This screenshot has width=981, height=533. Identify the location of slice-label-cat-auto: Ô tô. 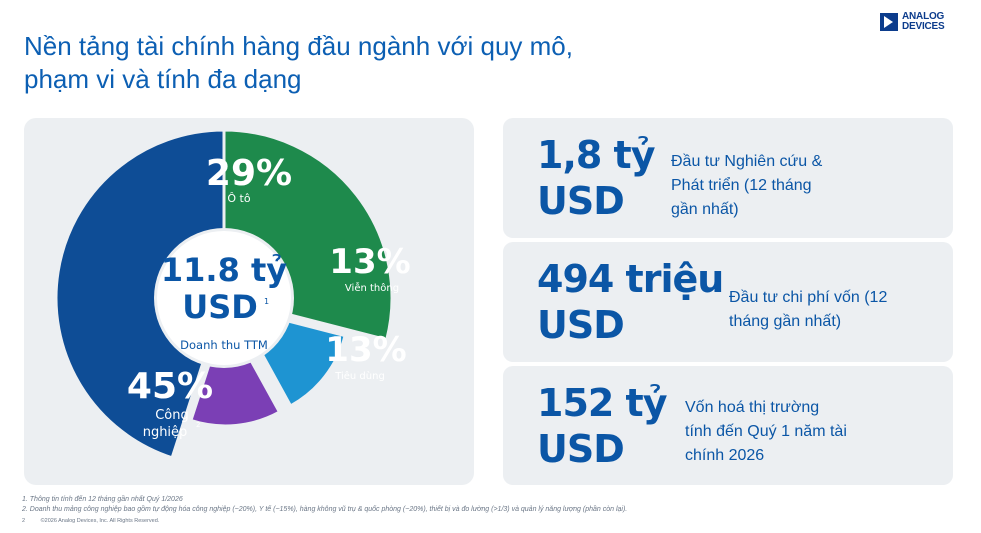
(238, 198).